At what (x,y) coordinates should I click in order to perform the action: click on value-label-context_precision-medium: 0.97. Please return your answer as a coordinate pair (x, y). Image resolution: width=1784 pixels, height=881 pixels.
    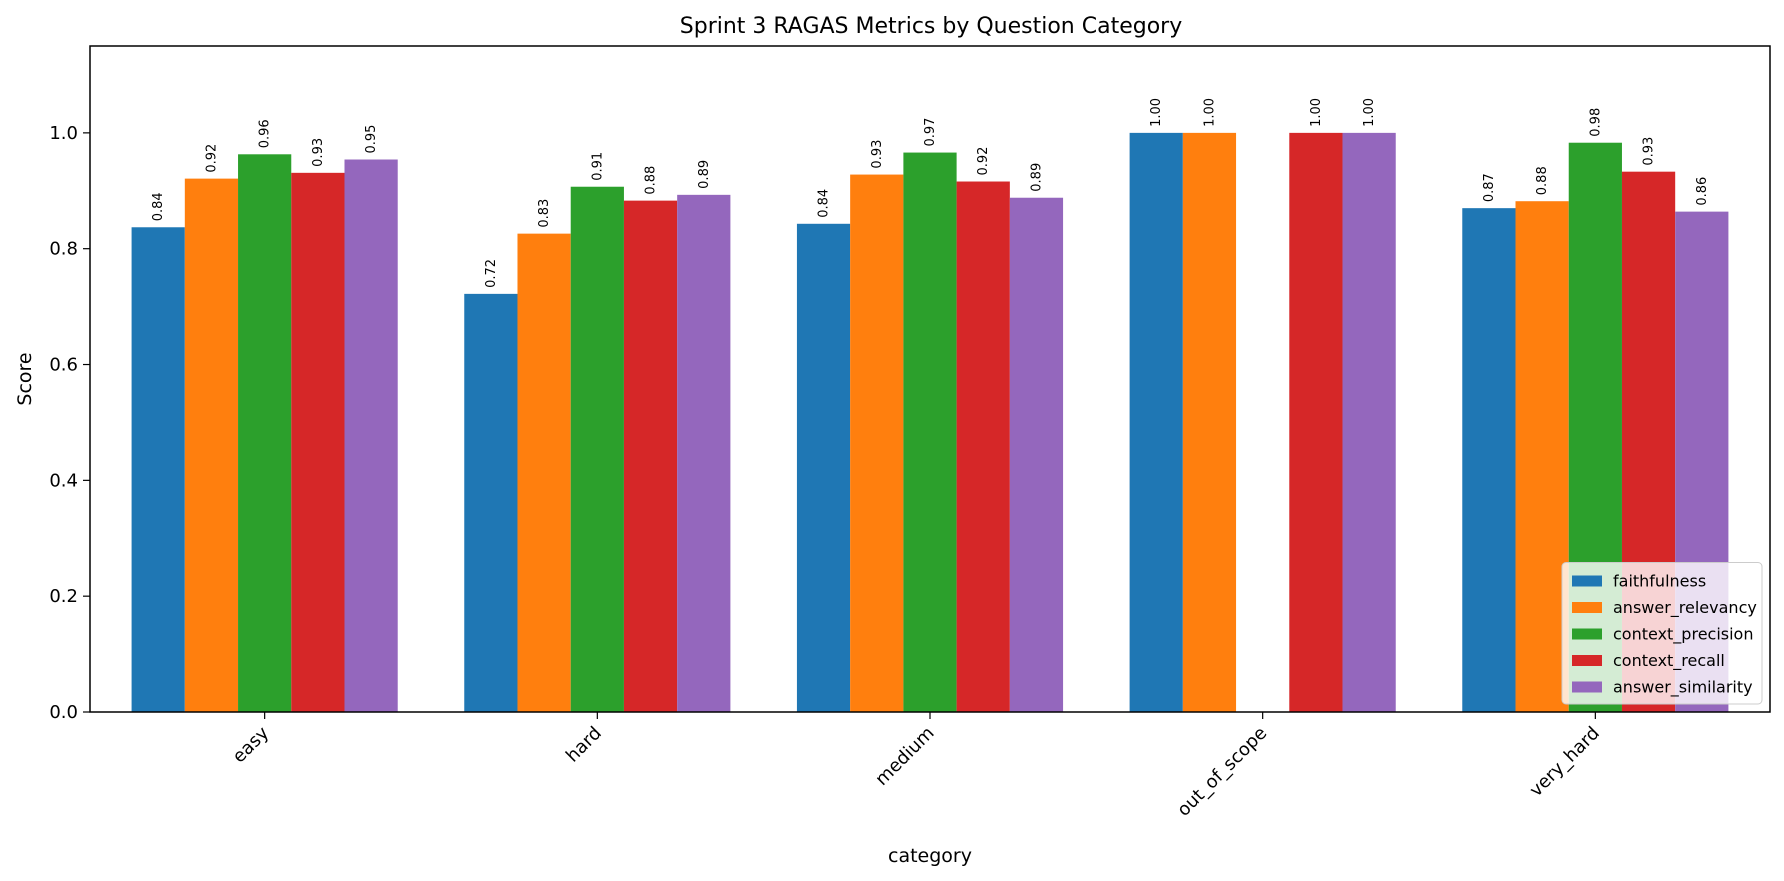
    Looking at the image, I should click on (930, 132).